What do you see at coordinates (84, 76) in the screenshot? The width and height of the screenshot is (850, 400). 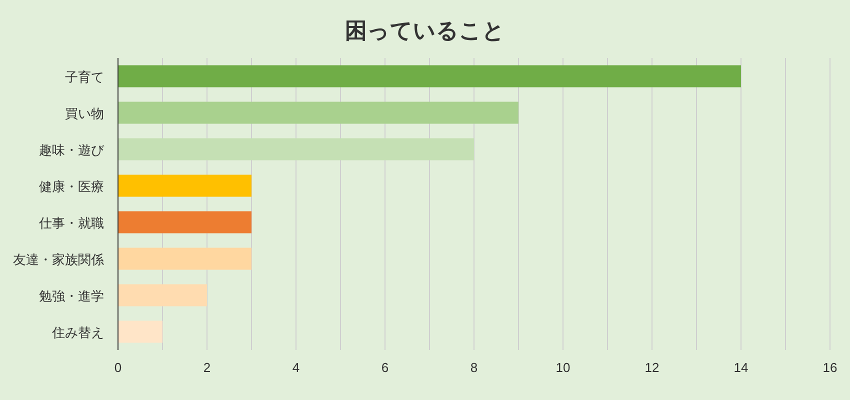 I see `y-tick-label: 子育て` at bounding box center [84, 76].